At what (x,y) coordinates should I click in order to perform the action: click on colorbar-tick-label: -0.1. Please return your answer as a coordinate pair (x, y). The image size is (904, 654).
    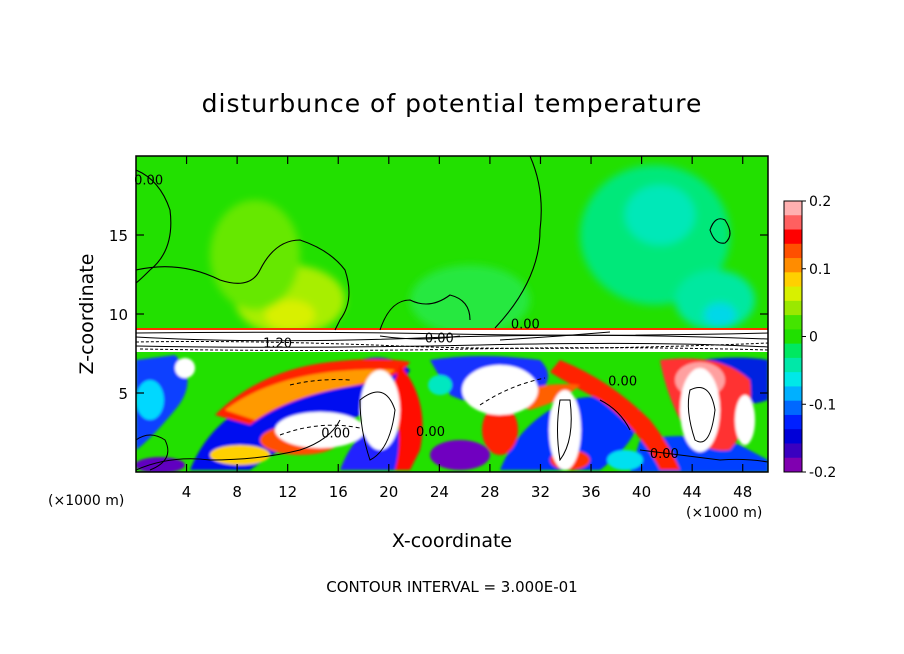
    Looking at the image, I should click on (822, 405).